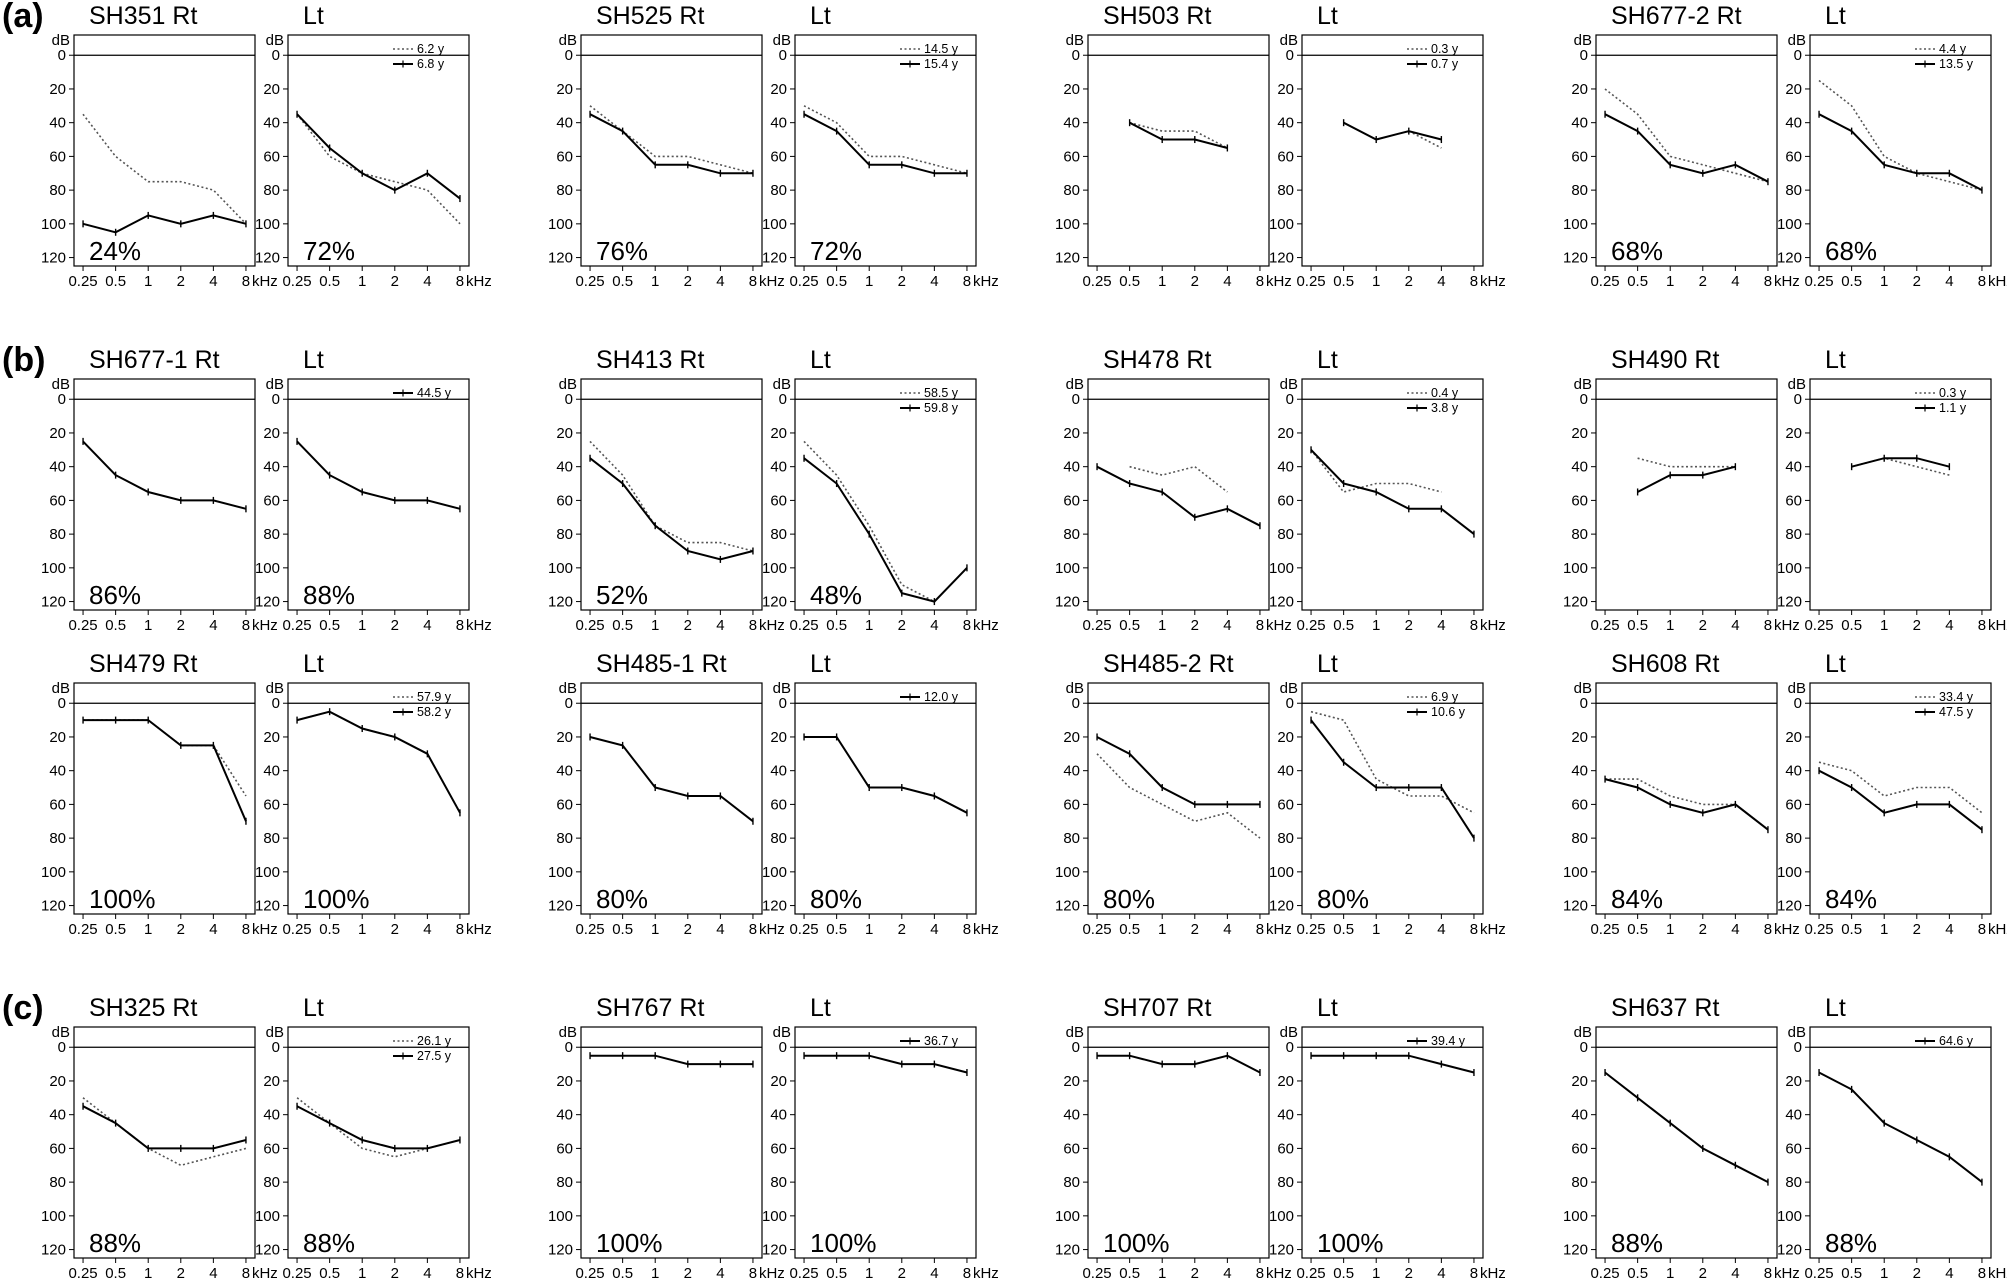  Describe the element at coordinates (1956, 64) in the screenshot. I see `legend-entry: 13.5 y` at that location.